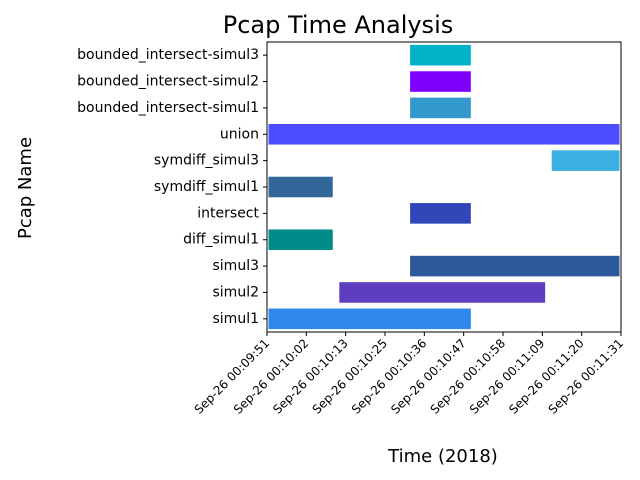 This screenshot has width=640, height=480. What do you see at coordinates (440, 81) in the screenshot?
I see `bar-bounded_intersect-simul2` at bounding box center [440, 81].